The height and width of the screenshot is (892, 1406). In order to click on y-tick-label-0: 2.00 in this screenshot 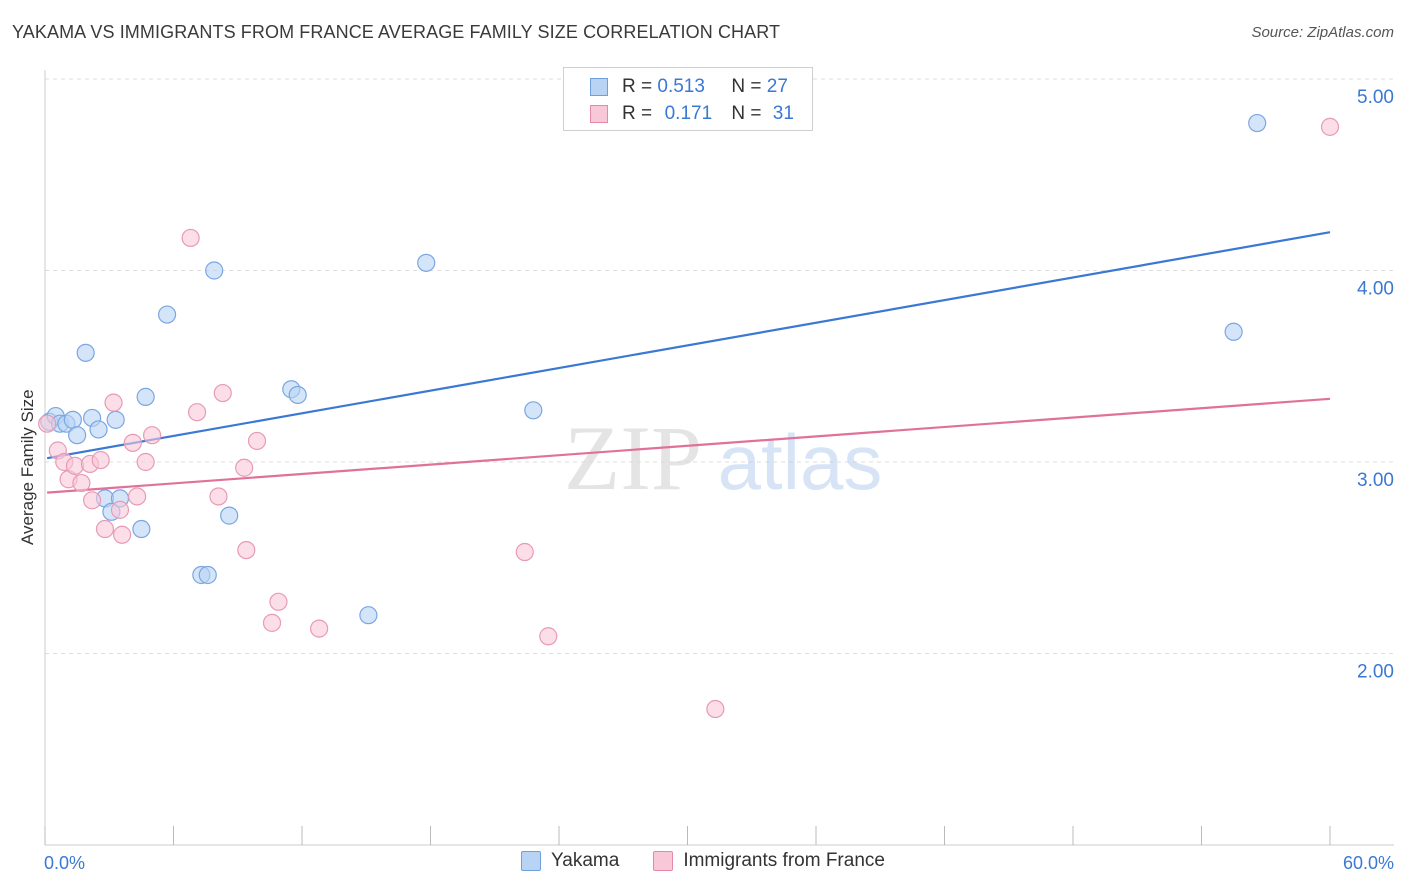, I will do `click(1375, 672)`.